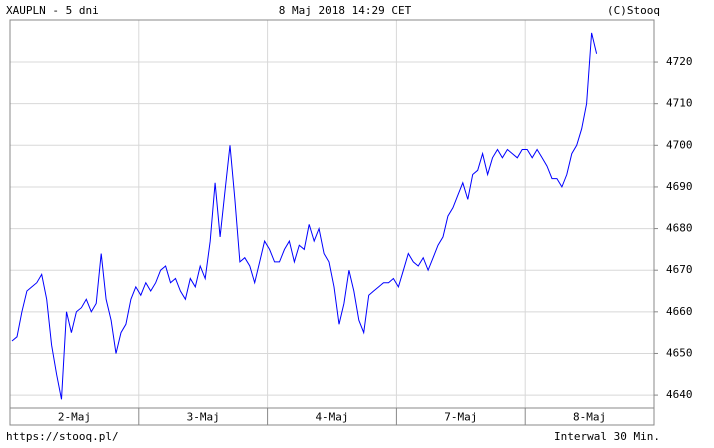 The image size is (714, 448). I want to click on y-tick-label: 4650, so click(679, 352).